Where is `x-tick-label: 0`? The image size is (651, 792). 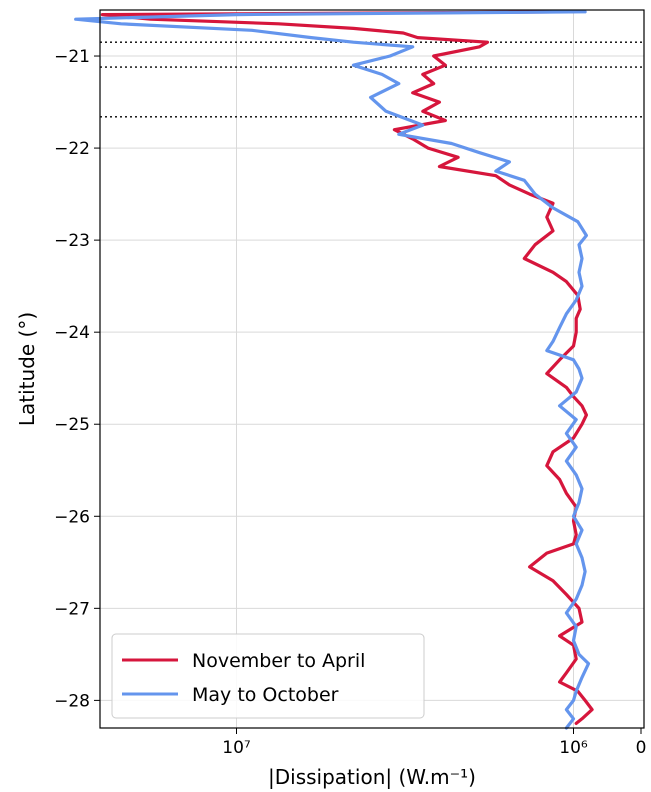 x-tick-label: 0 is located at coordinates (641, 748).